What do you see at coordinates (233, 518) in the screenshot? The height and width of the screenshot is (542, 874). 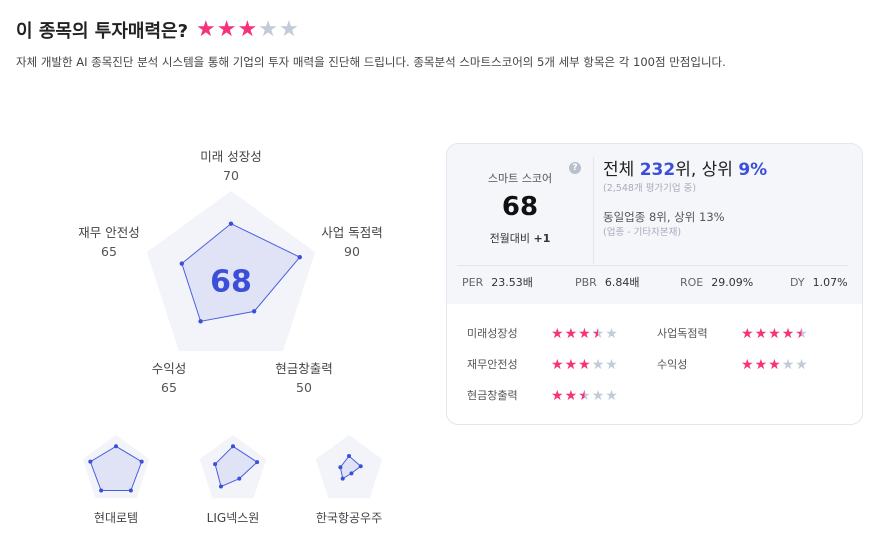 I see `peer-name: LIG넥스원` at bounding box center [233, 518].